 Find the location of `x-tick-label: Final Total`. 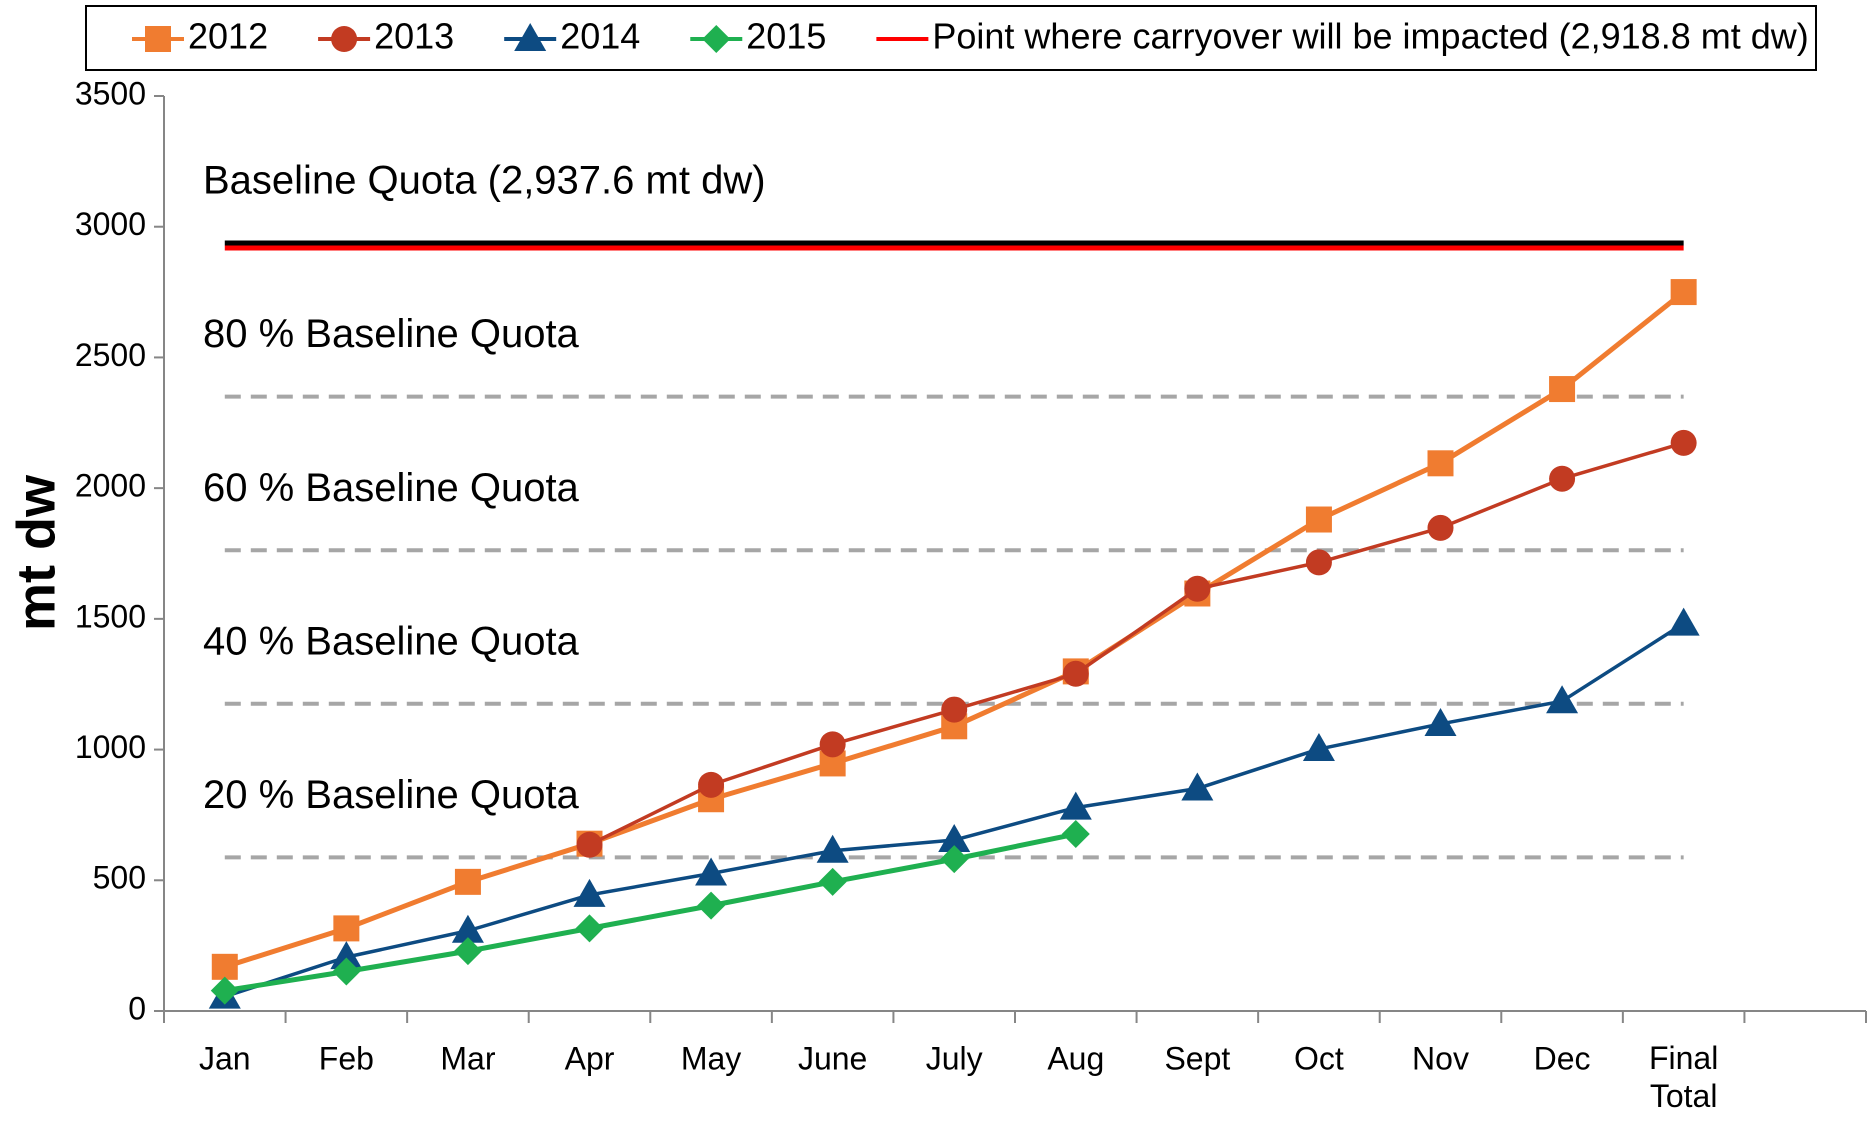

x-tick-label: Final Total is located at coordinates (1683, 1077).